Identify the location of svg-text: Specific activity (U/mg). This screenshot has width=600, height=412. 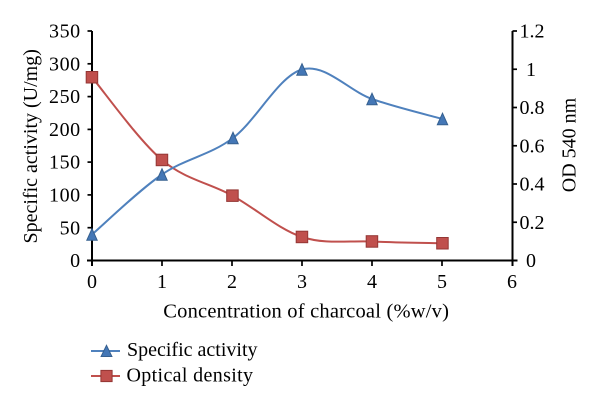
(31, 146).